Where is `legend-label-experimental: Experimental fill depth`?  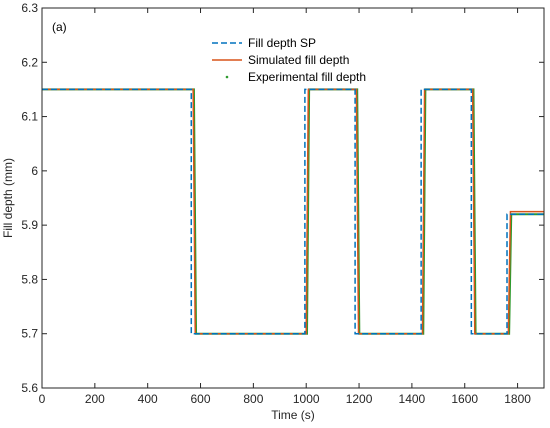 legend-label-experimental: Experimental fill depth is located at coordinates (307, 77).